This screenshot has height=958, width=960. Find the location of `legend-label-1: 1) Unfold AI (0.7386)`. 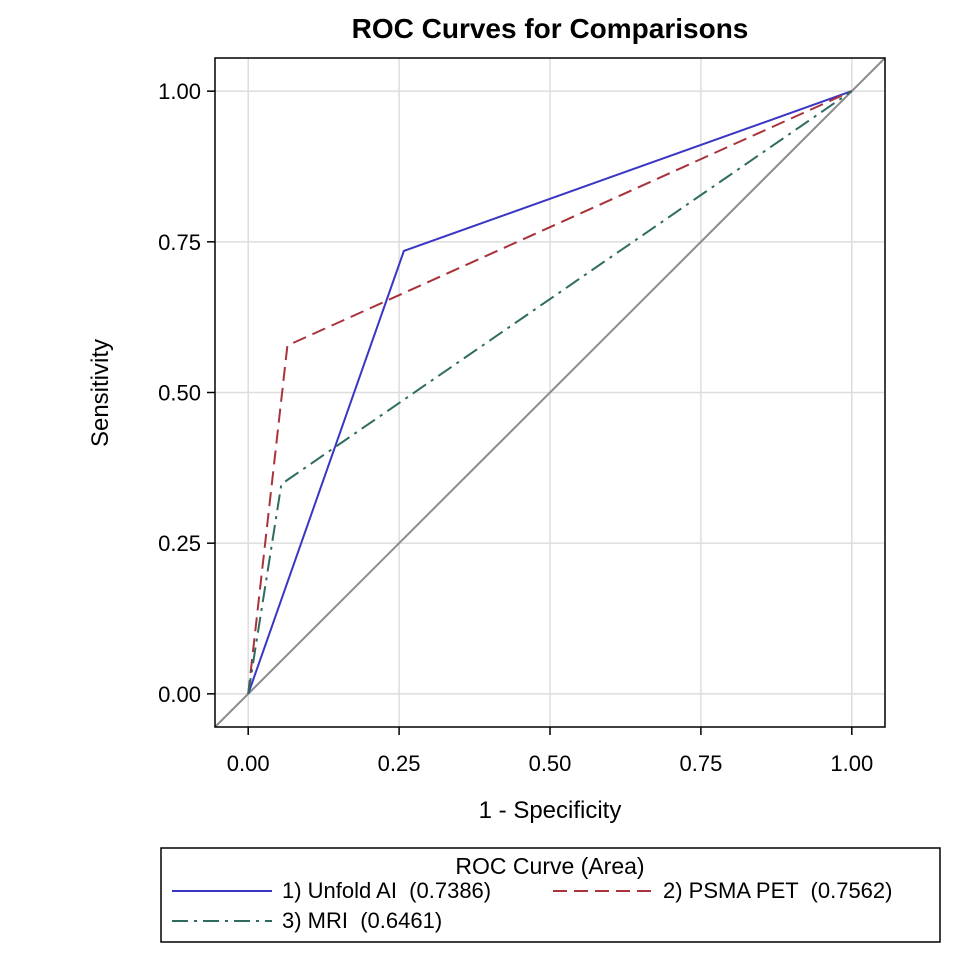

legend-label-1: 1) Unfold AI (0.7386) is located at coordinates (386, 890).